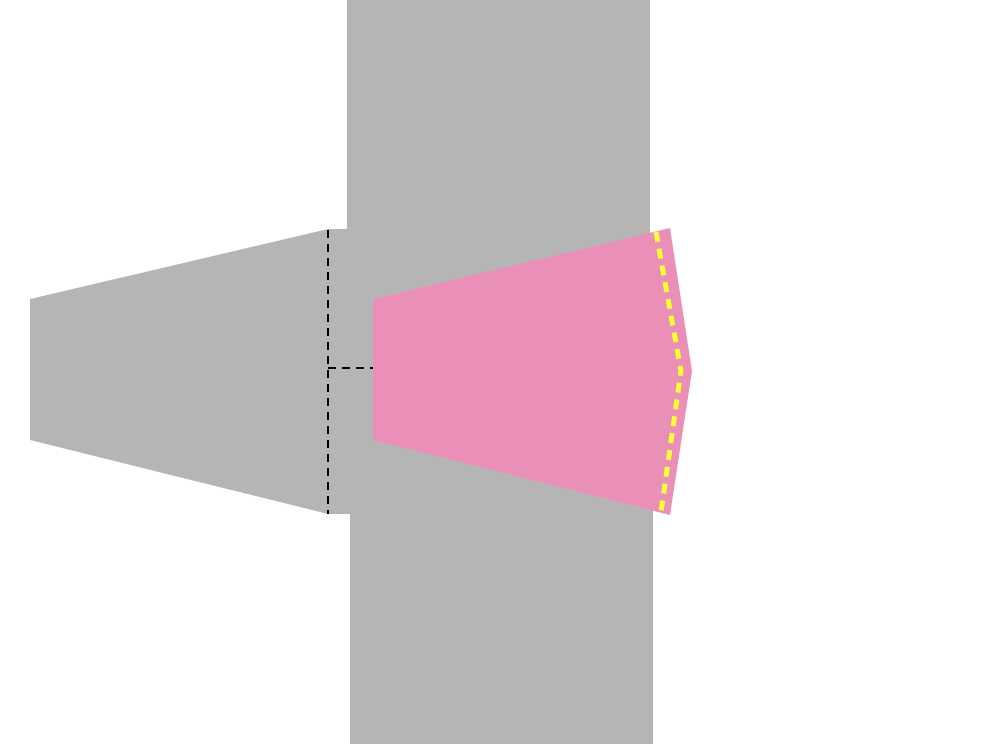 The width and height of the screenshot is (984, 744). Describe the element at coordinates (532, 371) in the screenshot. I see `highlighted-lane-area` at that location.